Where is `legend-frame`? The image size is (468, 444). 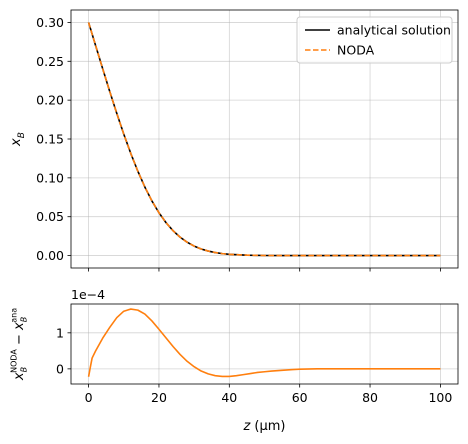
legend-frame is located at coordinates (374, 40).